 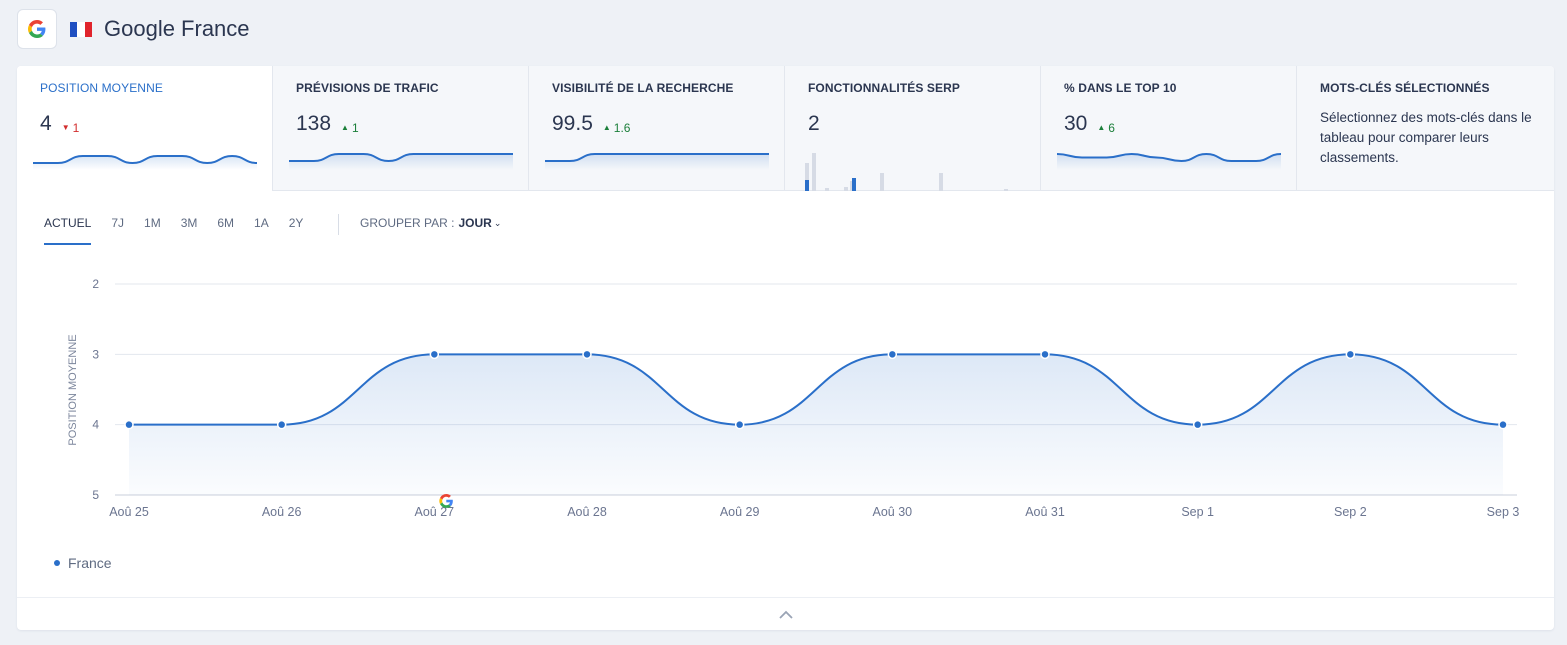 I want to click on group-by-dropdown: GROUPER PAR : JOUR ⌄, so click(x=430, y=223).